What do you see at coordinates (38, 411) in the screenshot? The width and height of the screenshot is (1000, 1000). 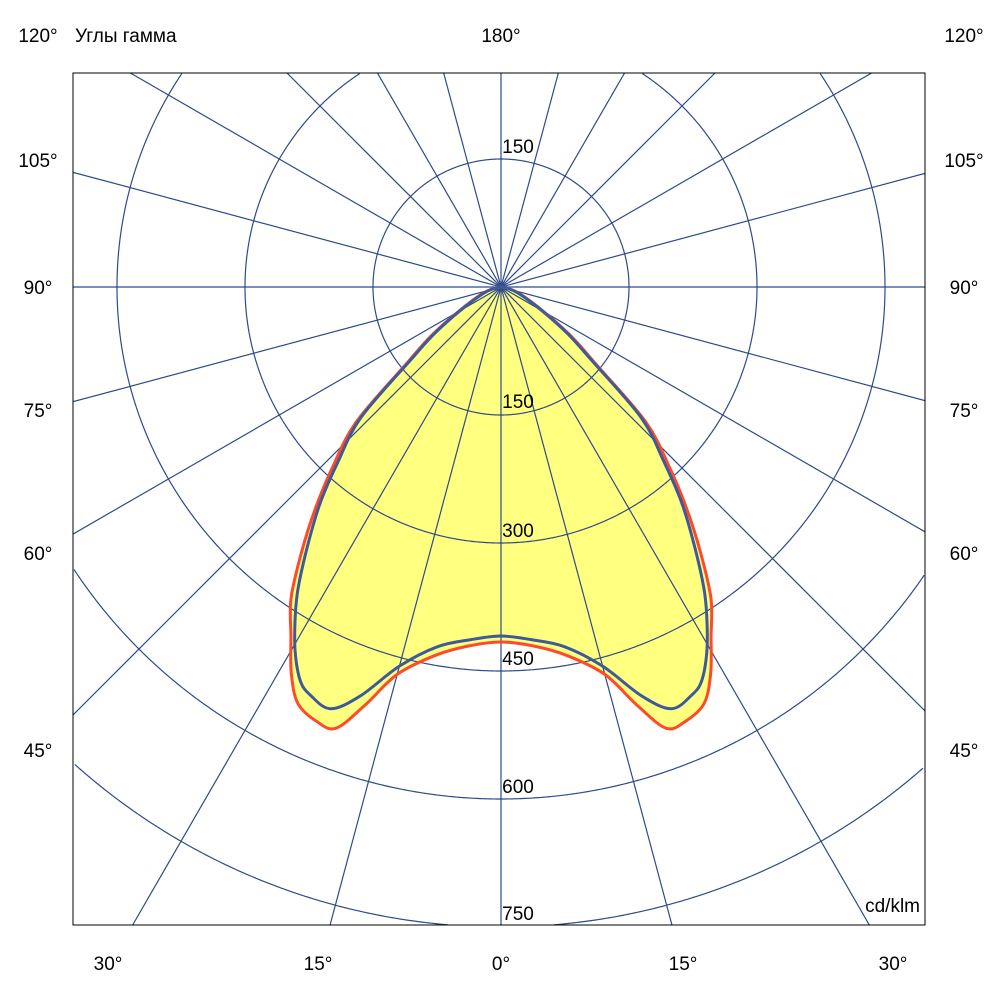 I see `edge-label-left: 75°` at bounding box center [38, 411].